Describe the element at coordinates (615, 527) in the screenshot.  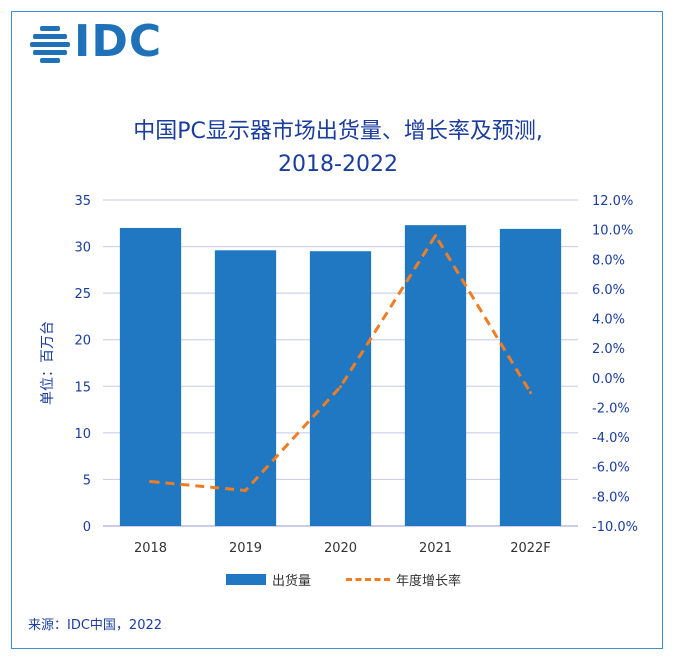
I see `y2-tick-label: -10.0%` at that location.